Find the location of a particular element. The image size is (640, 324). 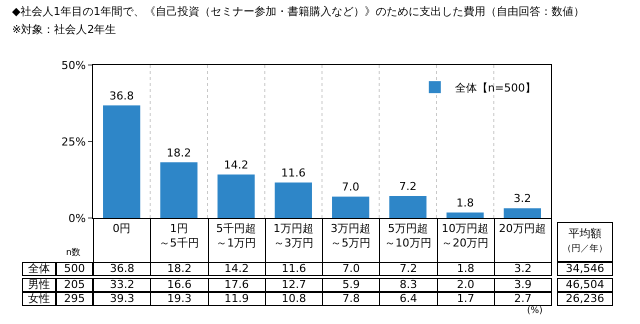

text: 26,236 is located at coordinates (585, 299).